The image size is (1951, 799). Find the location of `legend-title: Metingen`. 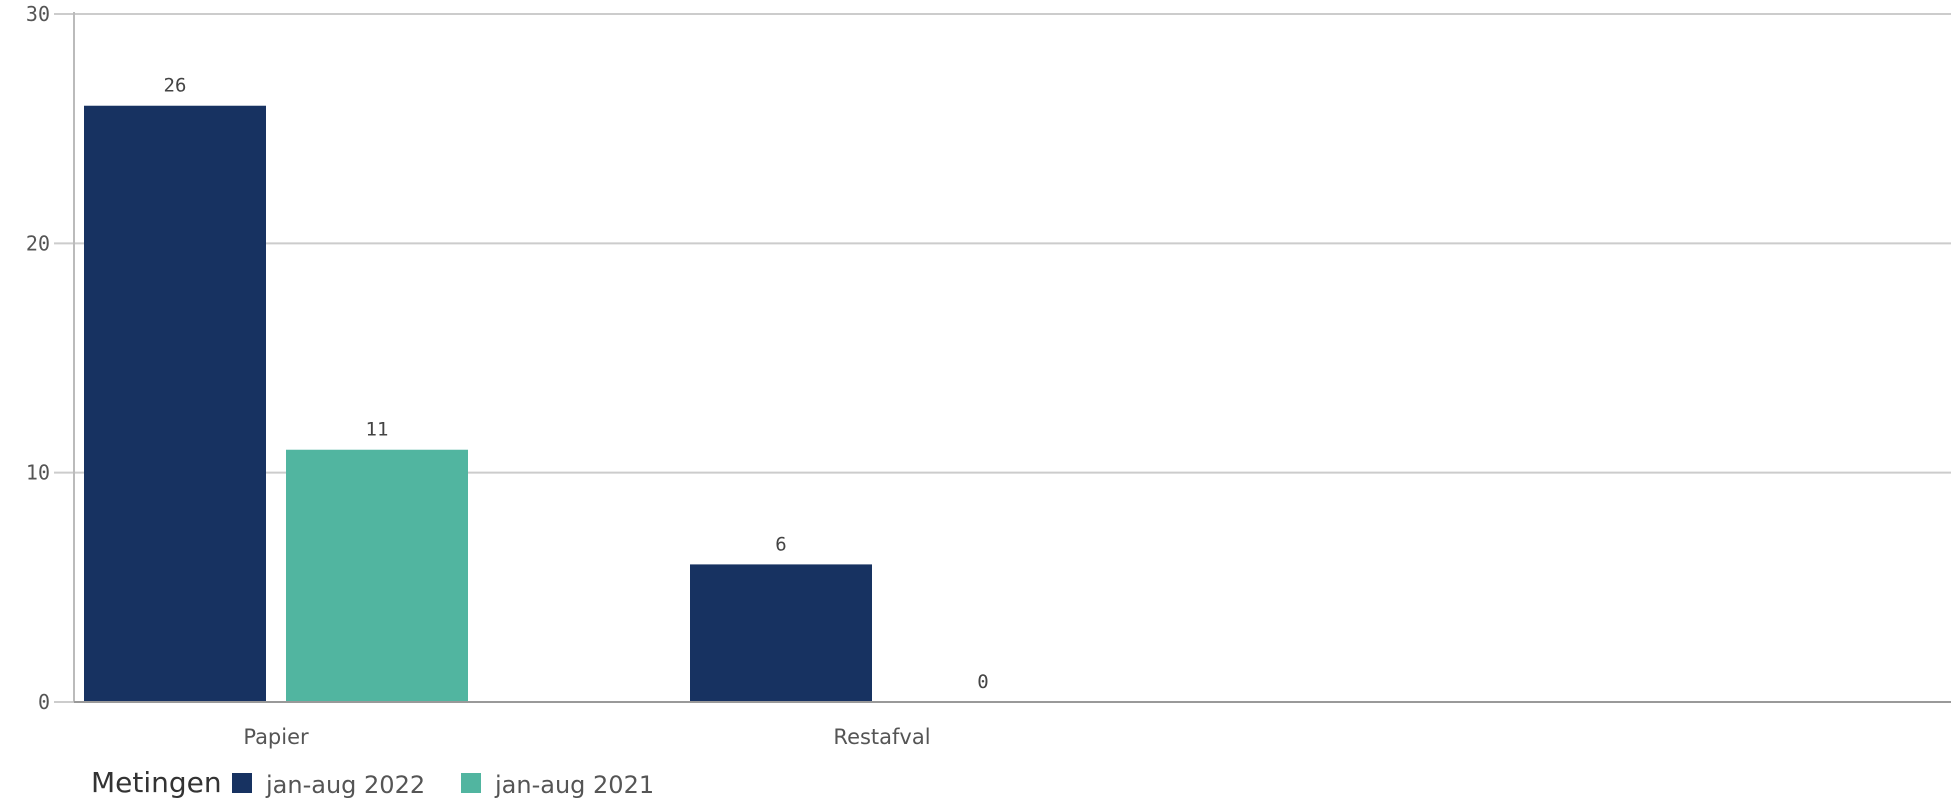

legend-title: Metingen is located at coordinates (156, 782).